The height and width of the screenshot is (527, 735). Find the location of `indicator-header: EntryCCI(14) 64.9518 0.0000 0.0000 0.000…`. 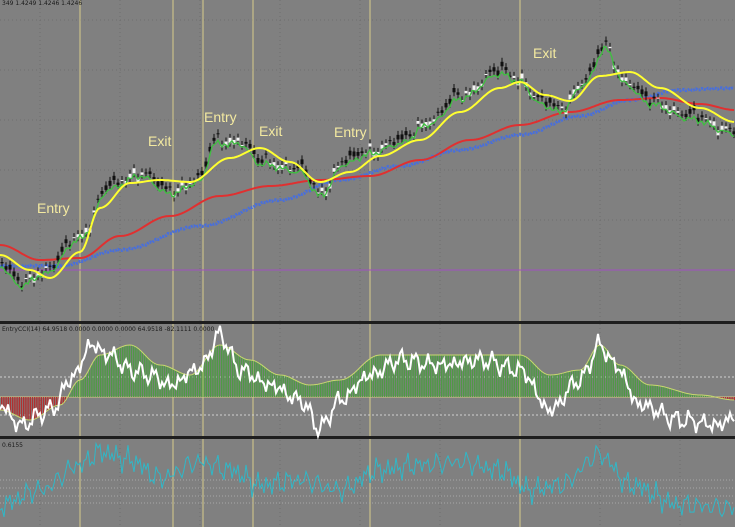

indicator-header: EntryCCI(14) 64.9518 0.0000 0.0000 0.000… is located at coordinates (108, 329).